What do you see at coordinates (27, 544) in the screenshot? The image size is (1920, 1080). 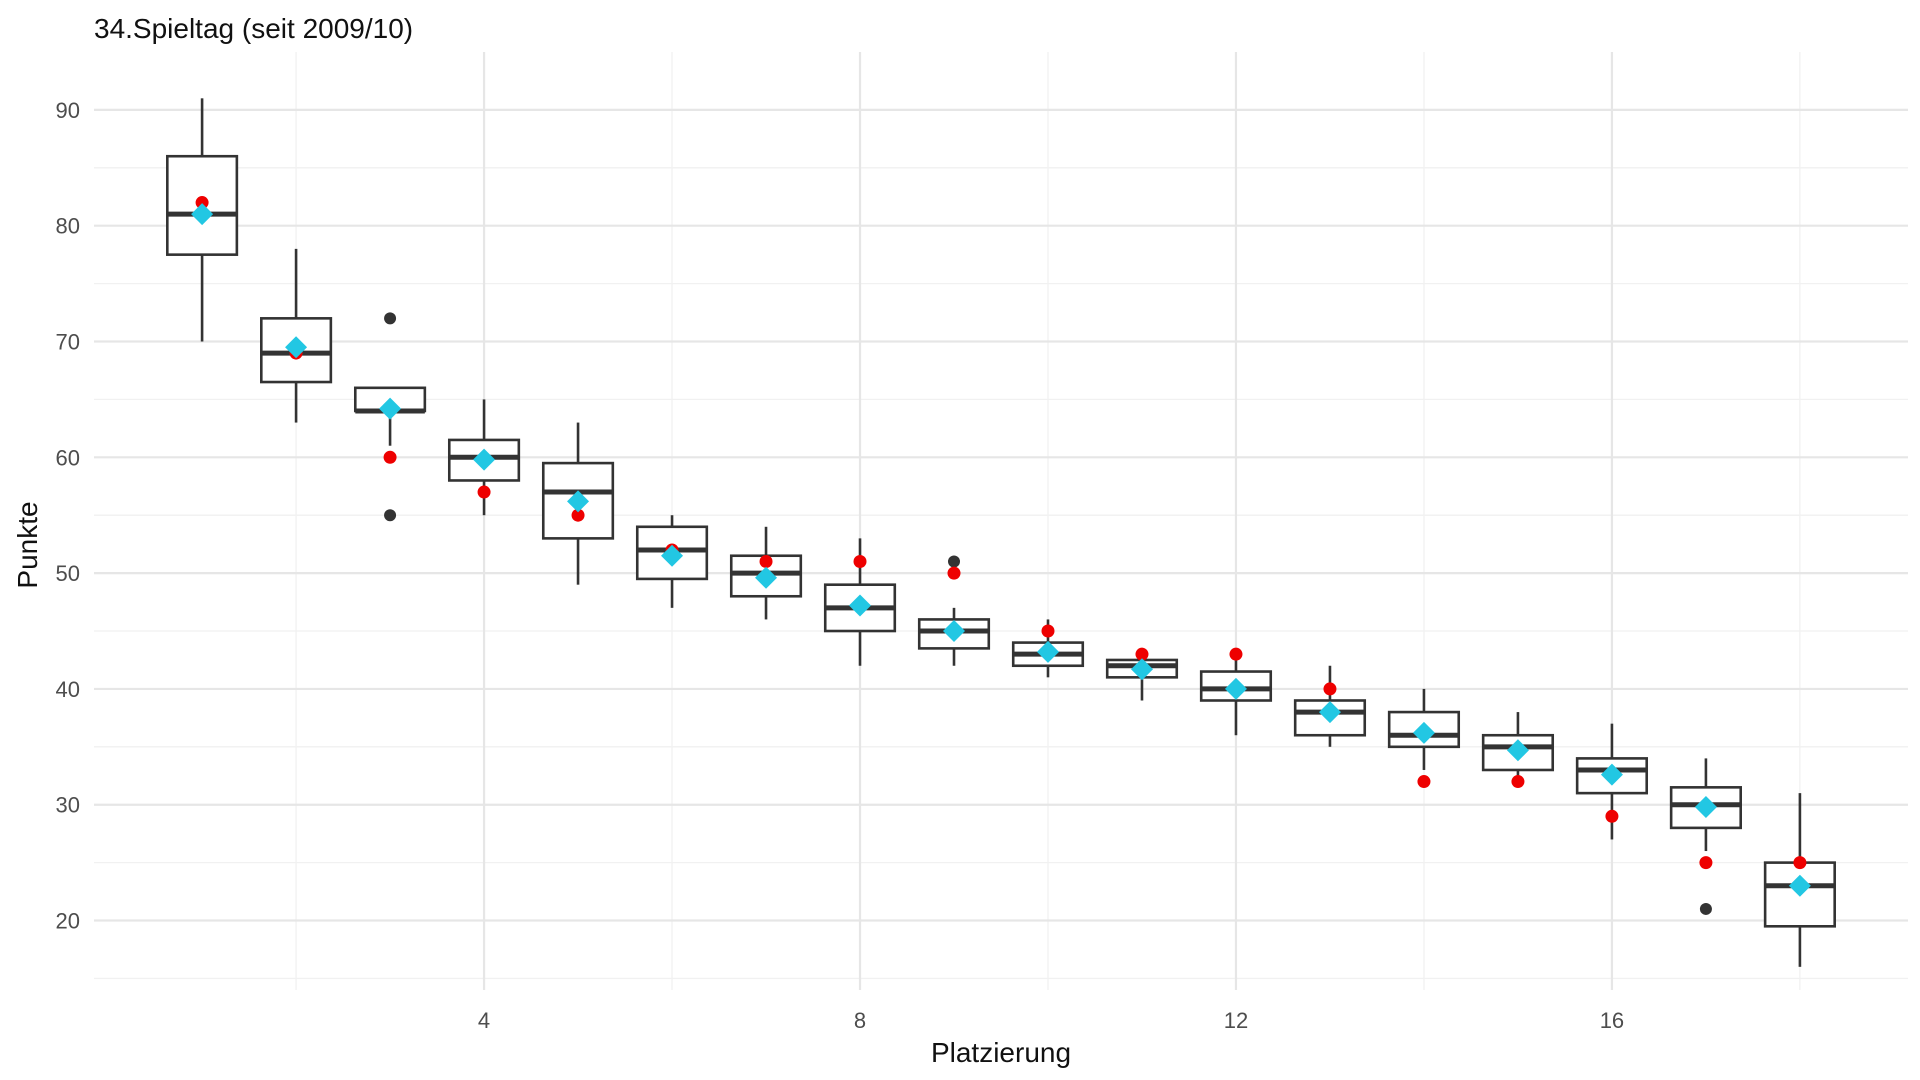 I see `y-axis-title: Punkte` at bounding box center [27, 544].